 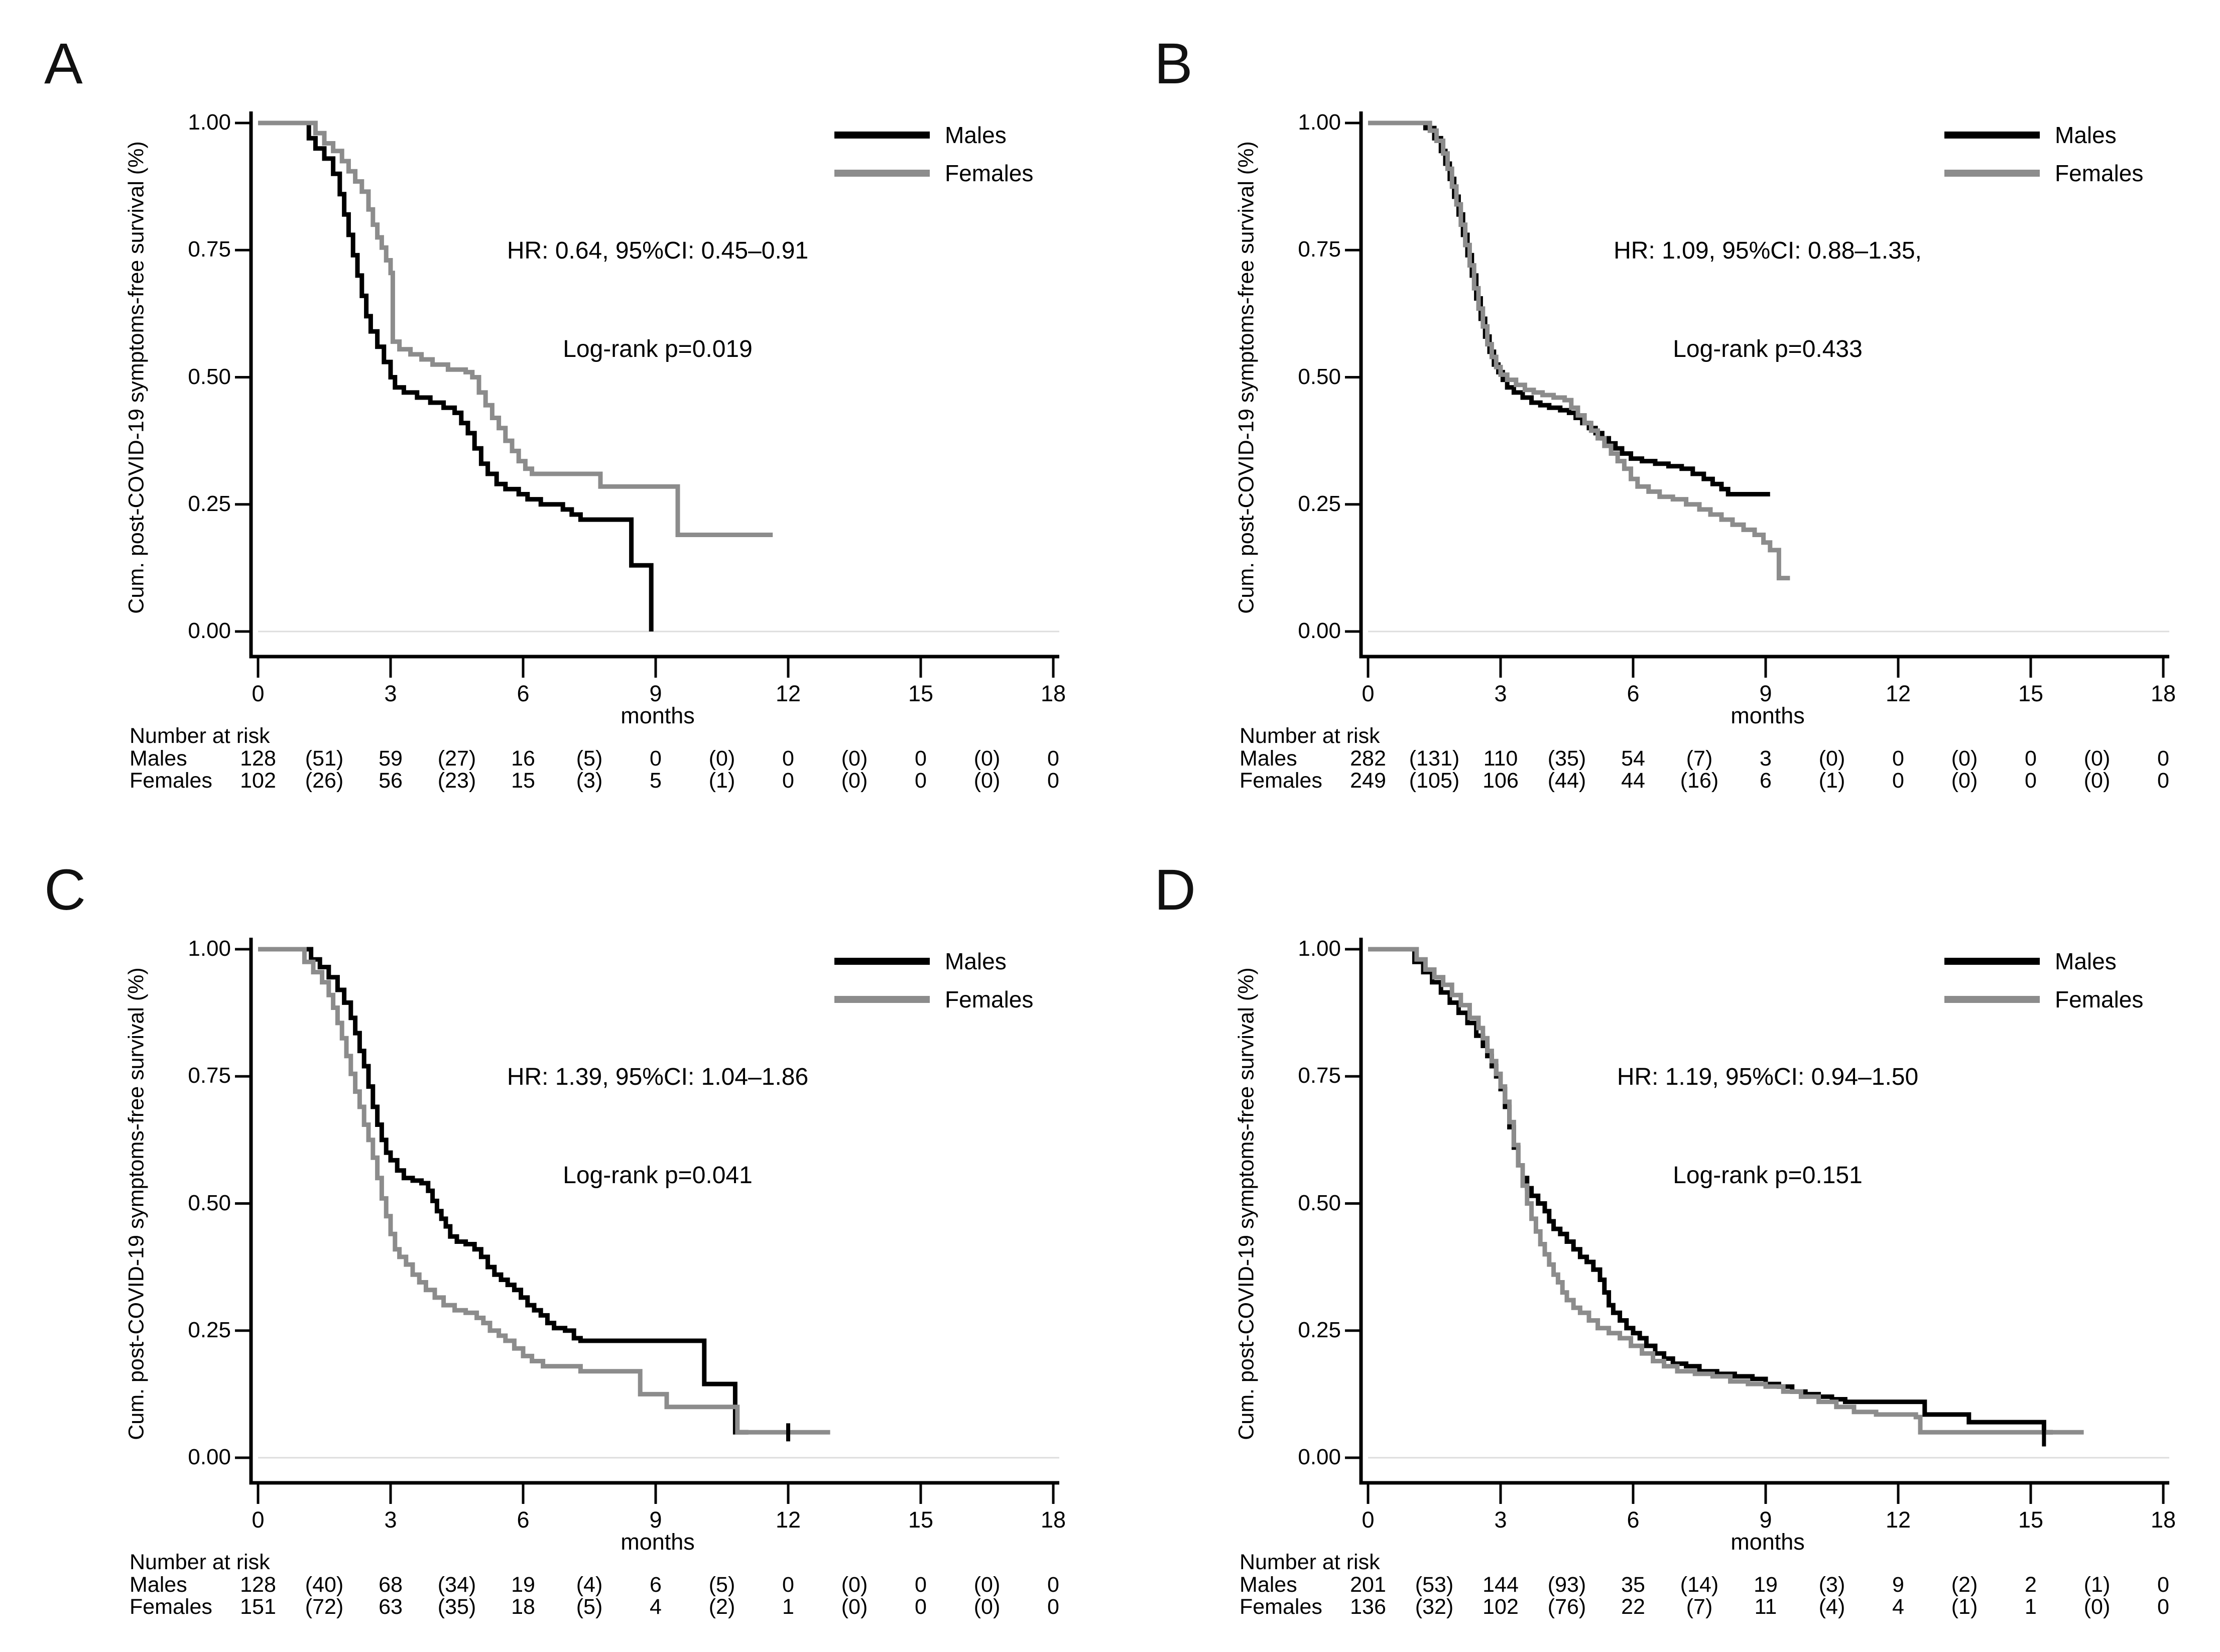 I want to click on risk-value: (34), so click(x=457, y=1585).